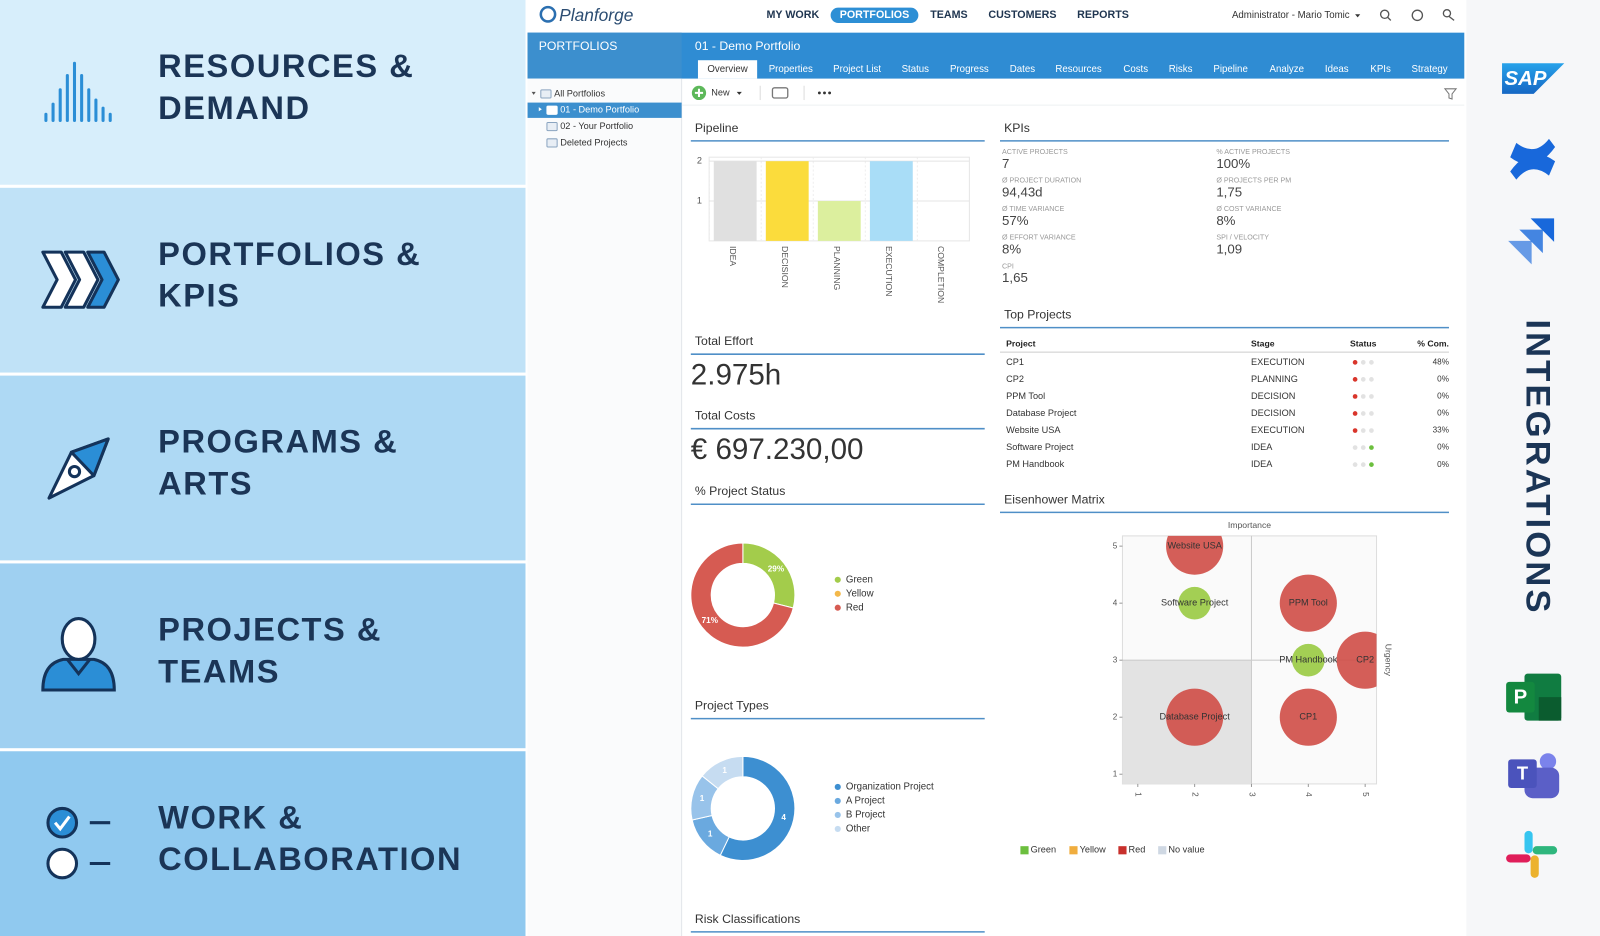  Describe the element at coordinates (969, 69) in the screenshot. I see `tab: Progress` at that location.